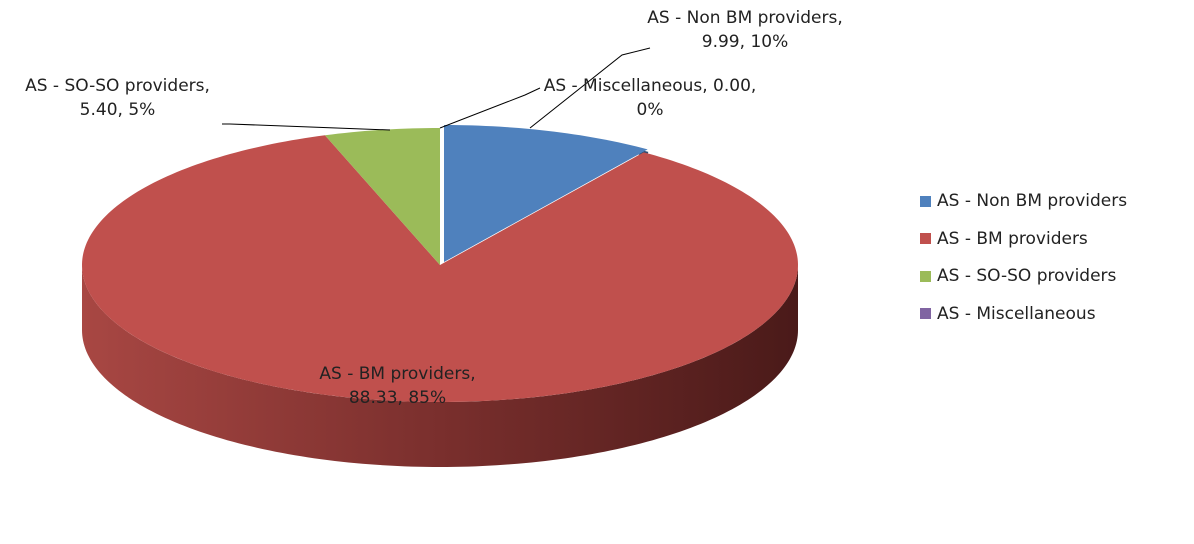  What do you see at coordinates (1012, 238) in the screenshot?
I see `legend-label: AS - BM providers` at bounding box center [1012, 238].